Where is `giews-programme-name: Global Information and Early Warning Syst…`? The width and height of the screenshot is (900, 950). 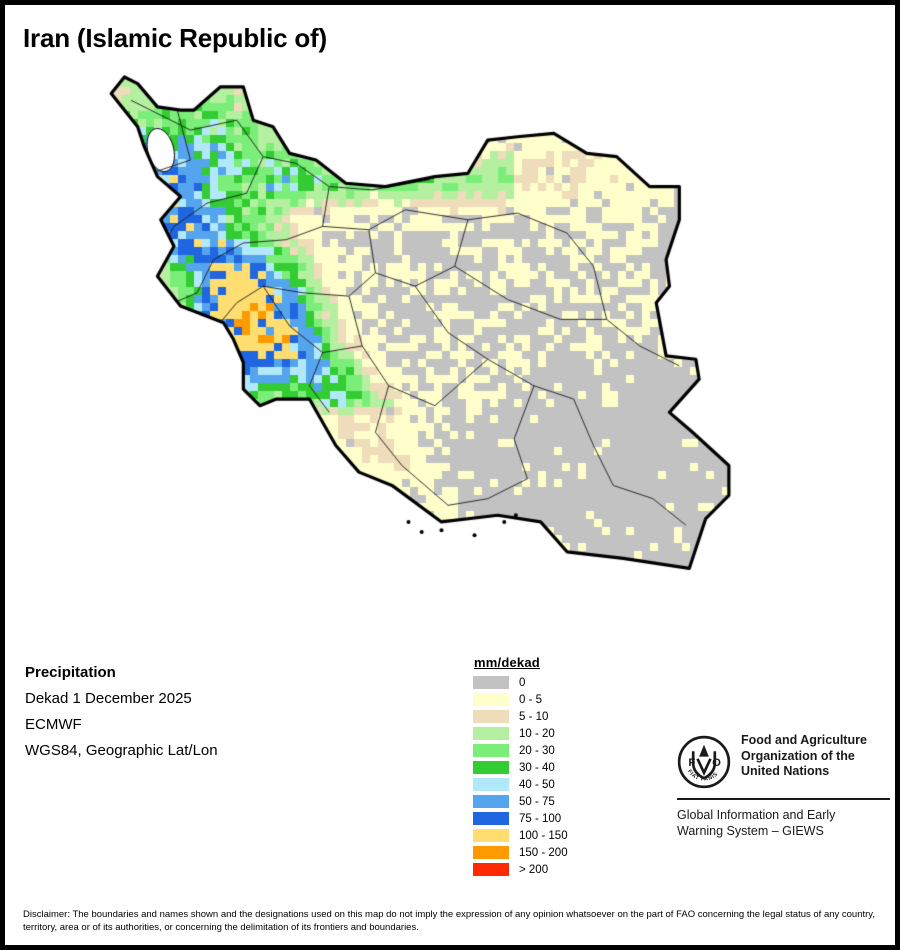 giews-programme-name: Global Information and Early Warning Syst… is located at coordinates (756, 823).